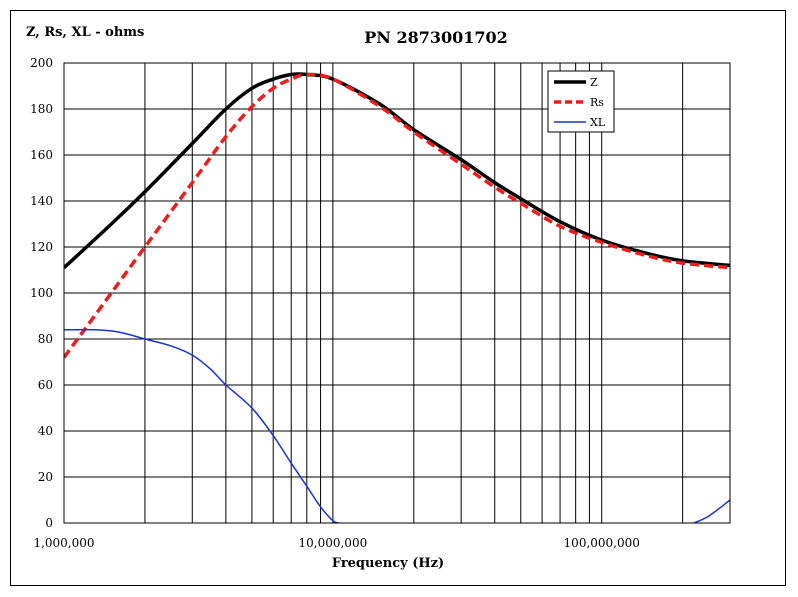  What do you see at coordinates (581, 101) in the screenshot?
I see `legend: Z Rs XL` at bounding box center [581, 101].